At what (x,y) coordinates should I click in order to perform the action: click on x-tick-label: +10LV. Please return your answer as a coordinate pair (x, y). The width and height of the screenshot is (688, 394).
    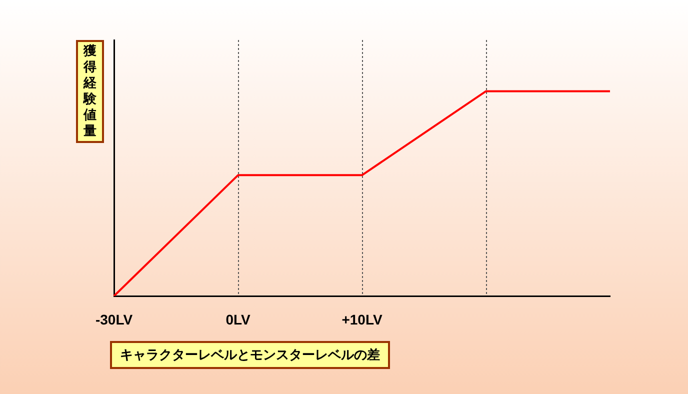
    Looking at the image, I should click on (362, 319).